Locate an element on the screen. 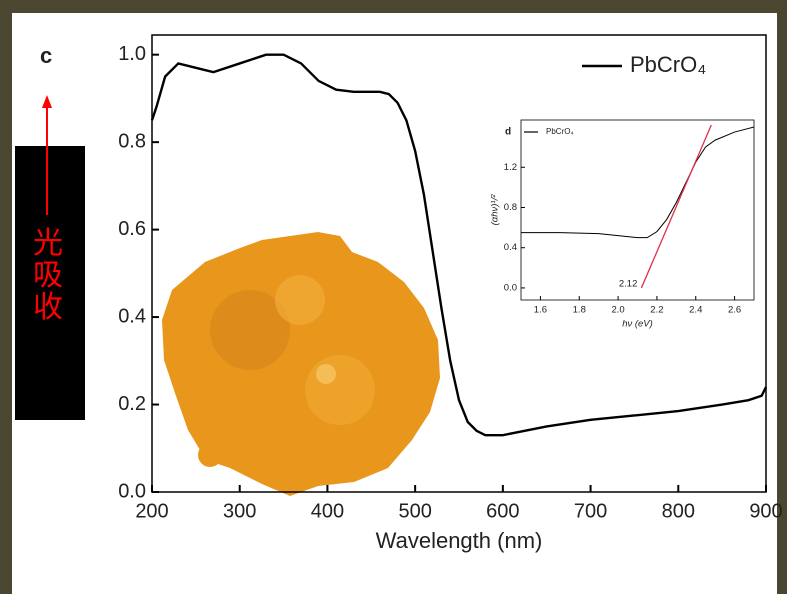 This screenshot has width=787, height=594. x-tick-label: 500 is located at coordinates (414, 511).